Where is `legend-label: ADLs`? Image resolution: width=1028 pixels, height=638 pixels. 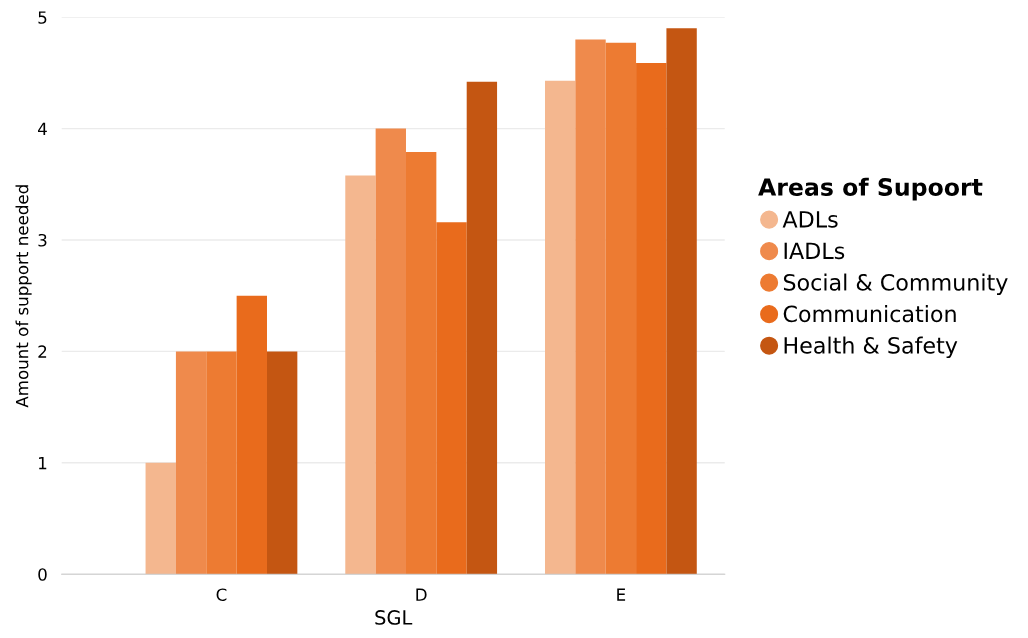 legend-label: ADLs is located at coordinates (810, 219).